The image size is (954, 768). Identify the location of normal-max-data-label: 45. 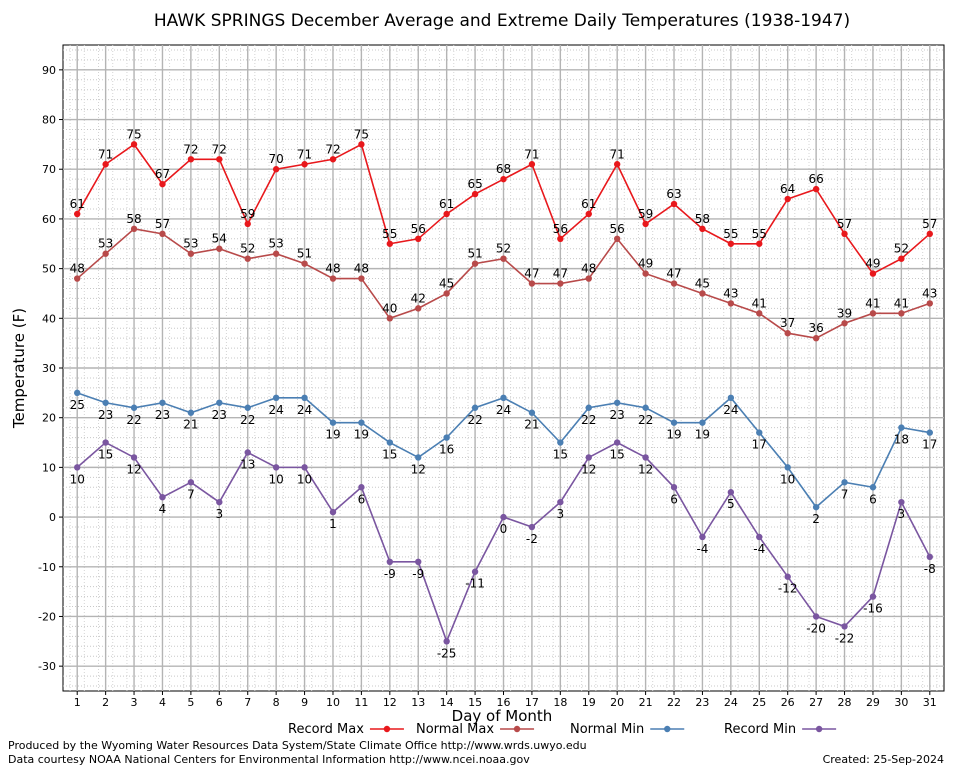
(446, 283).